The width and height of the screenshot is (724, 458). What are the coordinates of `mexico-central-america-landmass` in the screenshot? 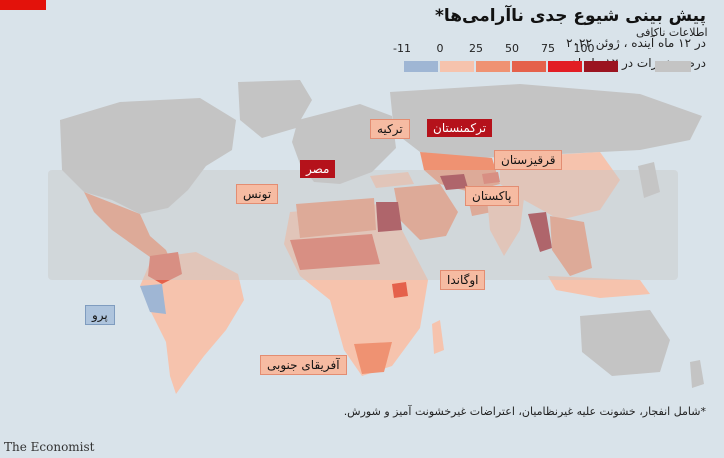 It's located at (128, 228).